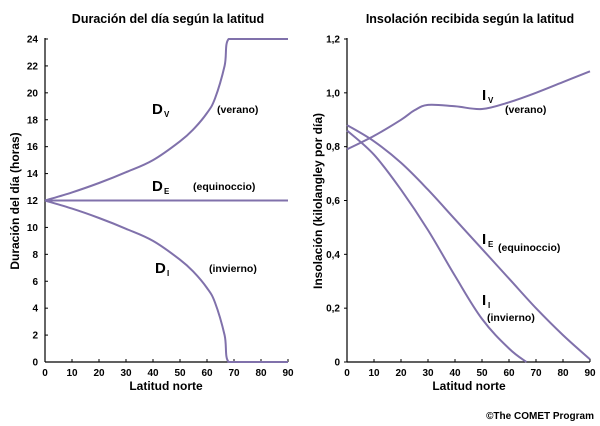 This screenshot has height=426, width=600. What do you see at coordinates (33, 40) in the screenshot?
I see `y-tick-label: 24` at bounding box center [33, 40].